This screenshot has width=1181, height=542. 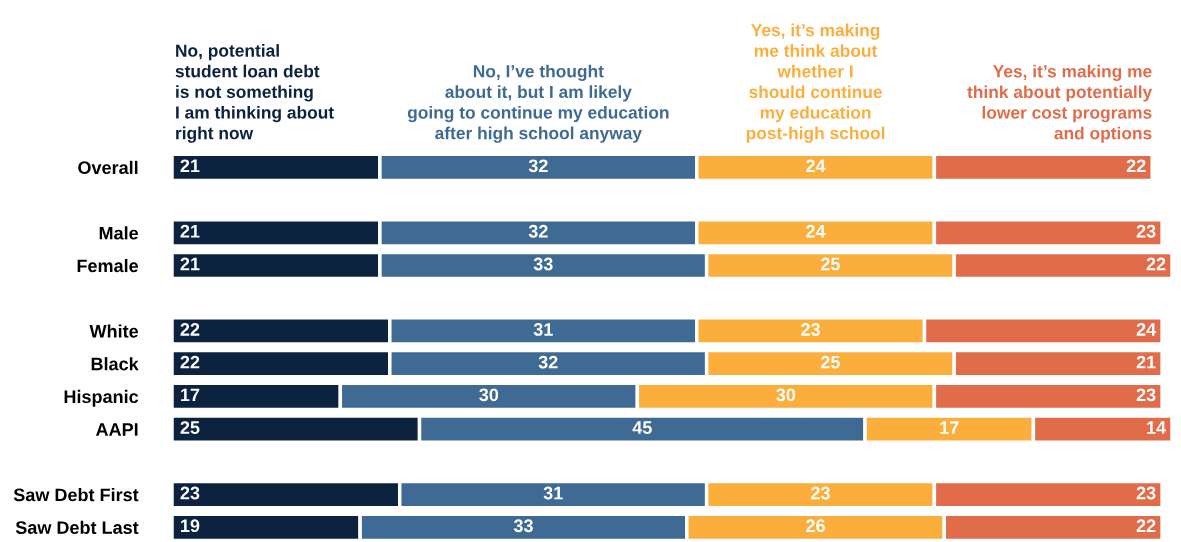 What do you see at coordinates (538, 103) in the screenshot?
I see `series-label: No, I’ve thought about it, but I am likely going to continue my education after high school anyway` at bounding box center [538, 103].